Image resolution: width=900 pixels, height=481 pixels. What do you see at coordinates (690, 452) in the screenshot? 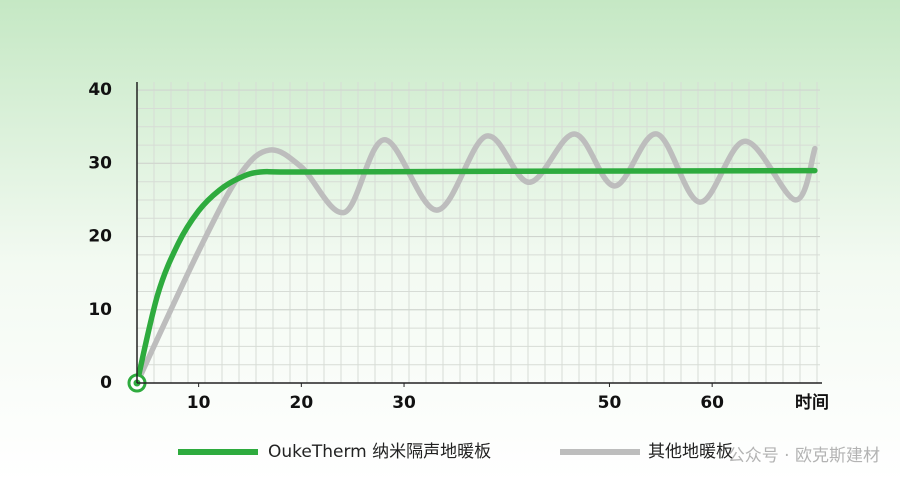
I see `legend-label: 其他地暖板` at bounding box center [690, 452].